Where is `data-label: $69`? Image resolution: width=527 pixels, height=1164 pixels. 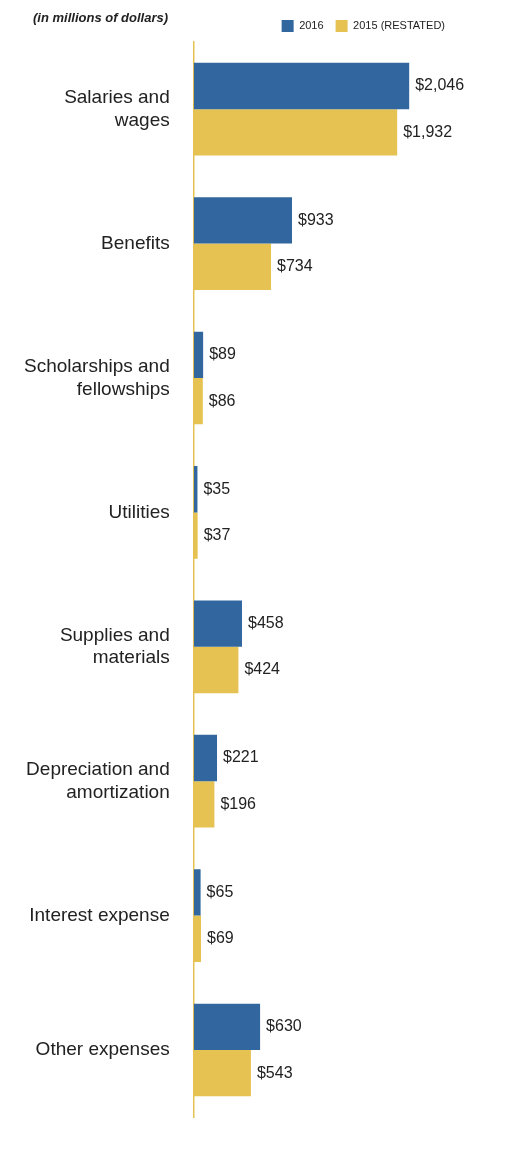 data-label: $69 is located at coordinates (220, 938).